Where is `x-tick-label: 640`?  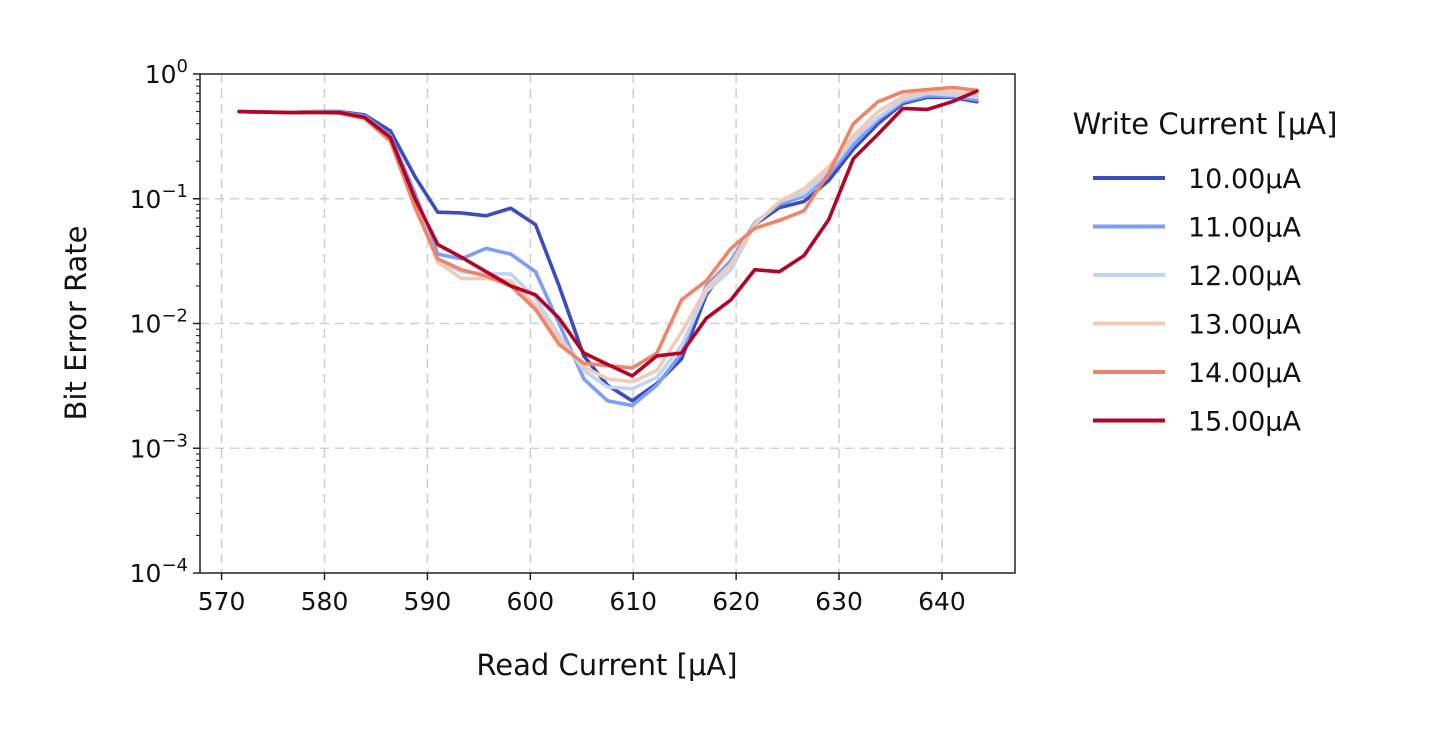
x-tick-label: 640 is located at coordinates (942, 601).